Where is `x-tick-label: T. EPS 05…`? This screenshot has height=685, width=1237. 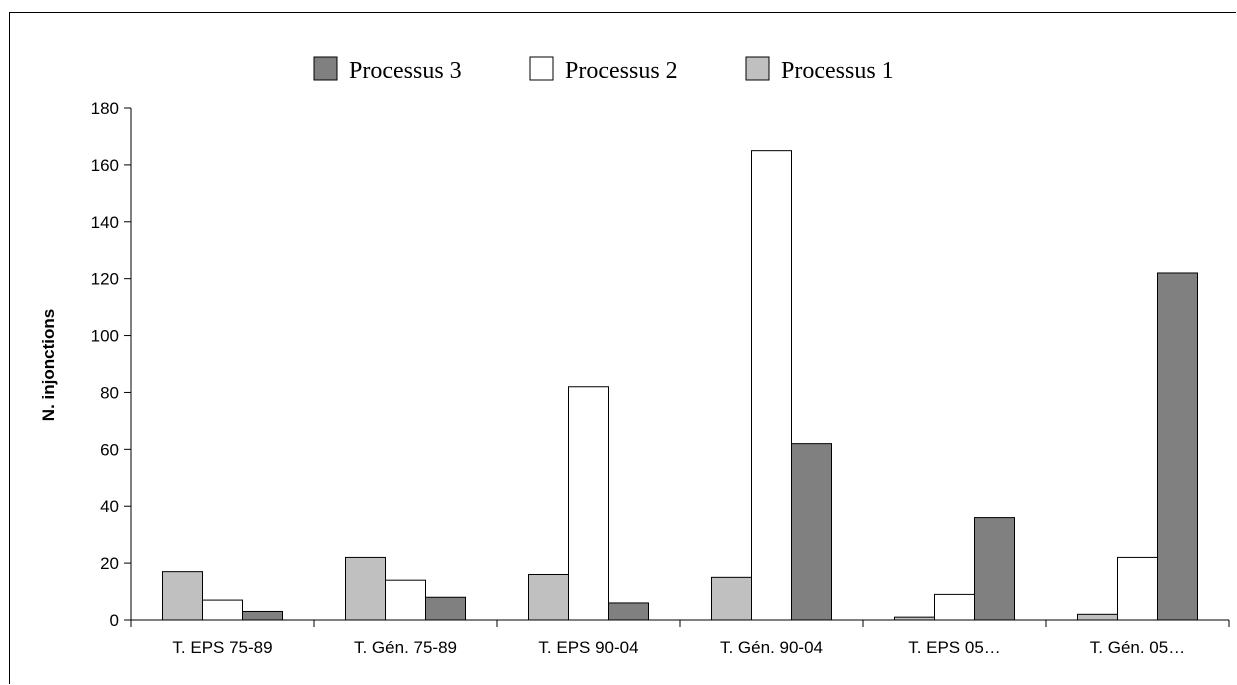
x-tick-label: T. EPS 05… is located at coordinates (954, 647).